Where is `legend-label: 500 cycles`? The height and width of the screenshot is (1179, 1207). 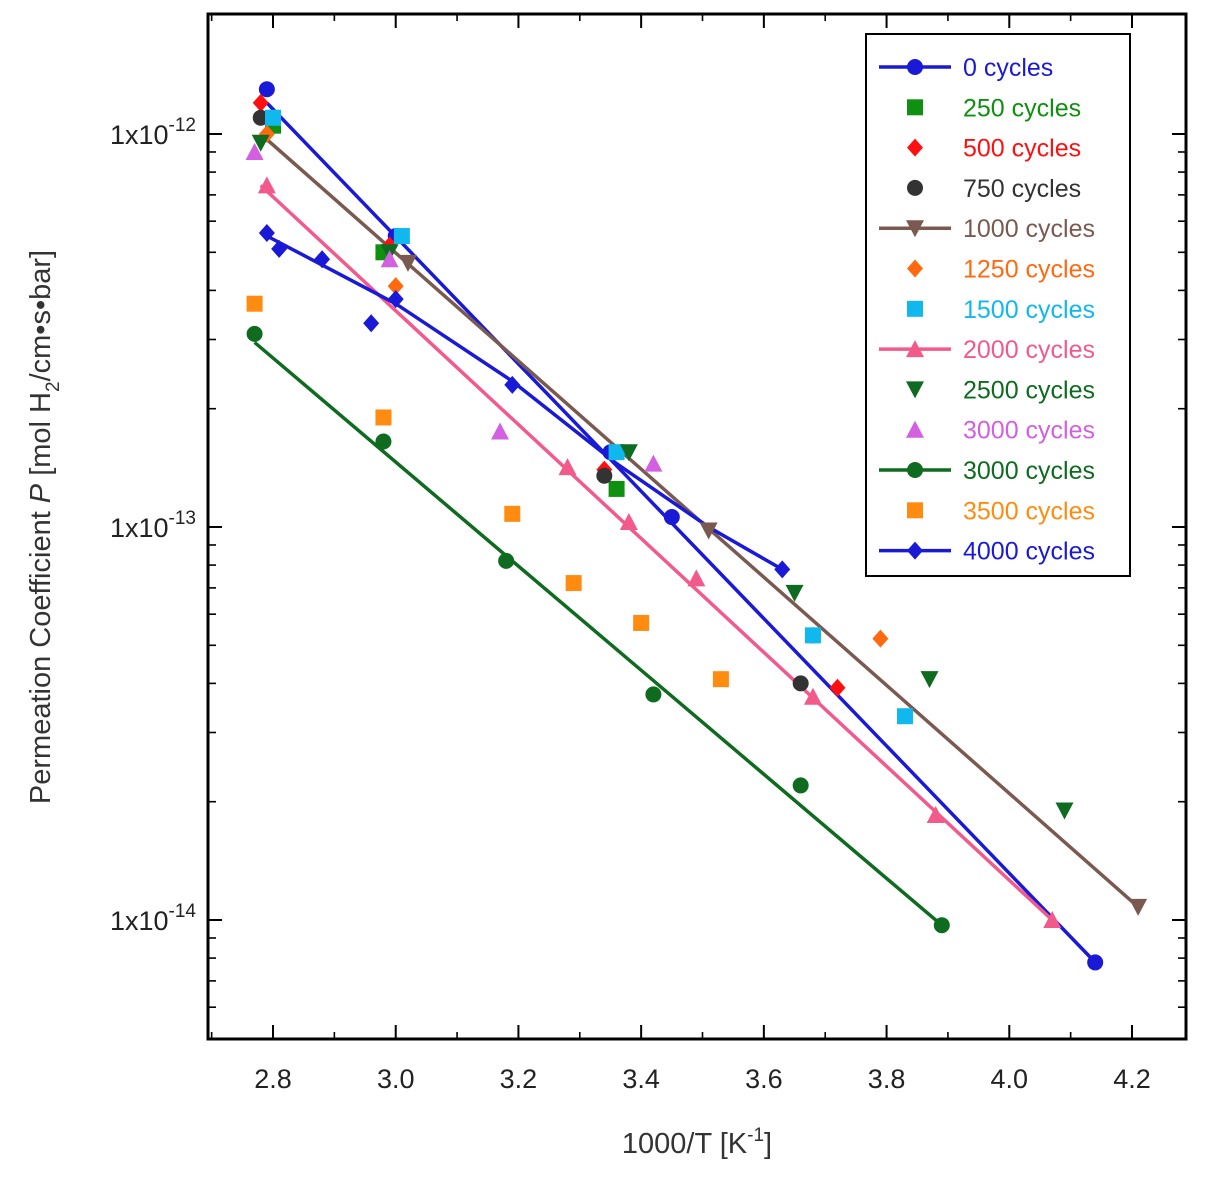
legend-label: 500 cycles is located at coordinates (1022, 149).